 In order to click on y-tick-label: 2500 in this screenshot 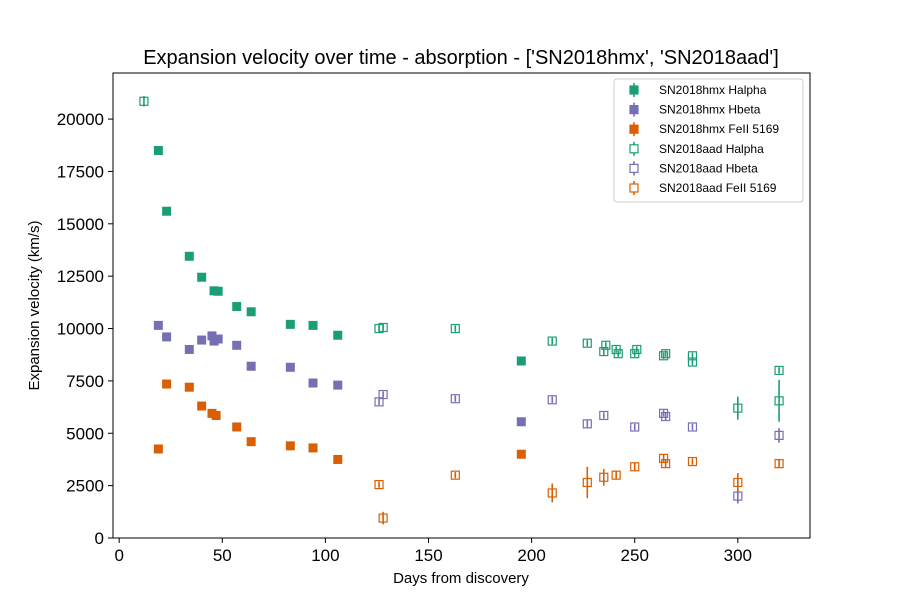, I will do `click(85, 486)`.